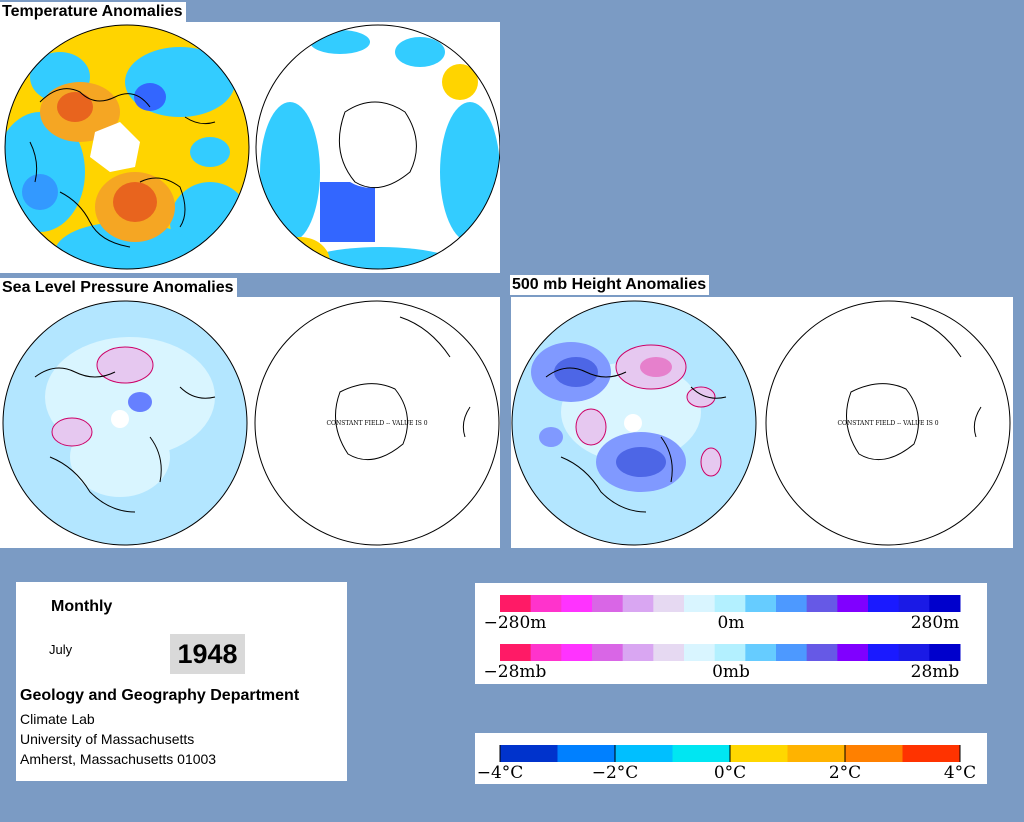 This screenshot has height=822, width=1024. I want to click on year-display: 1948, so click(207, 654).